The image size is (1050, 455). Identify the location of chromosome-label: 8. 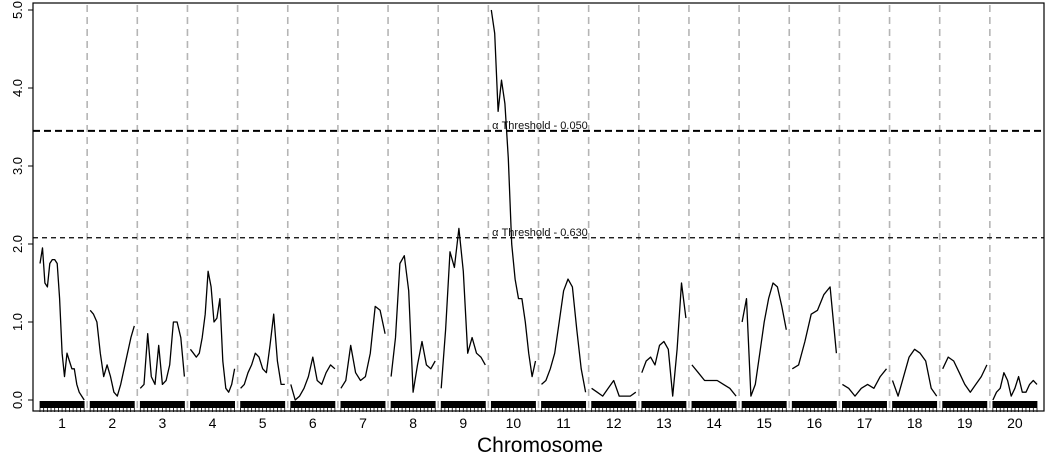
(413, 423).